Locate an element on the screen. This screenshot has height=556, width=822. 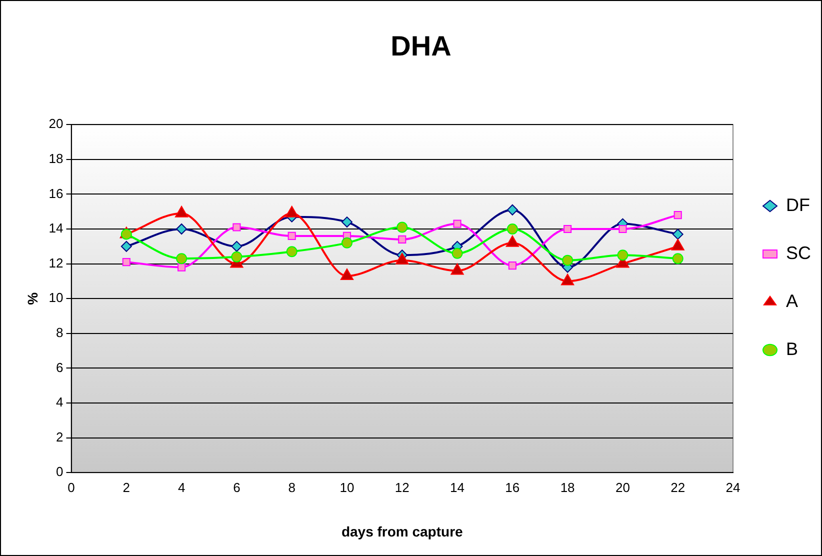
y-tick-label: 16 is located at coordinates (56, 193).